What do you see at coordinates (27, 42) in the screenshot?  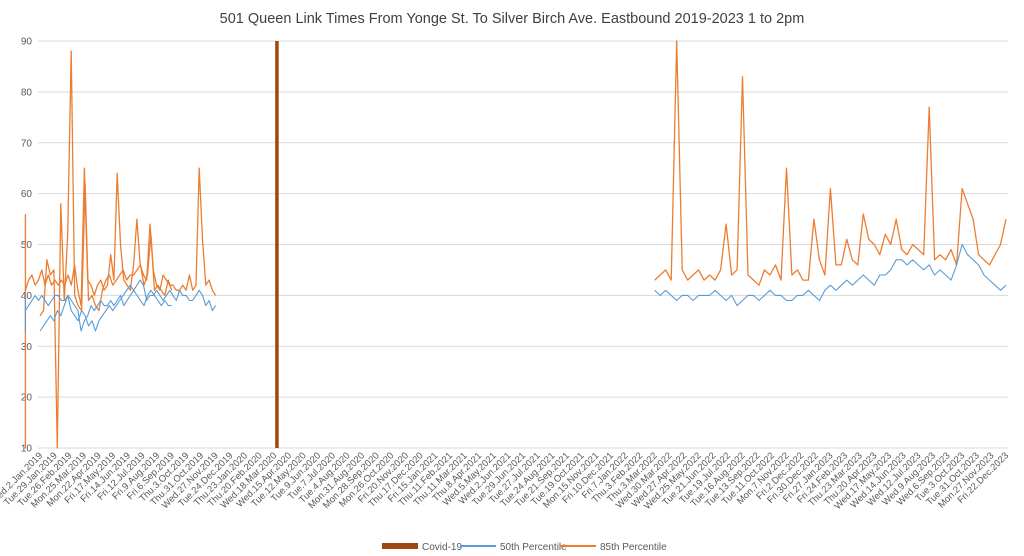 I see `y-tick-label: 90` at bounding box center [27, 42].